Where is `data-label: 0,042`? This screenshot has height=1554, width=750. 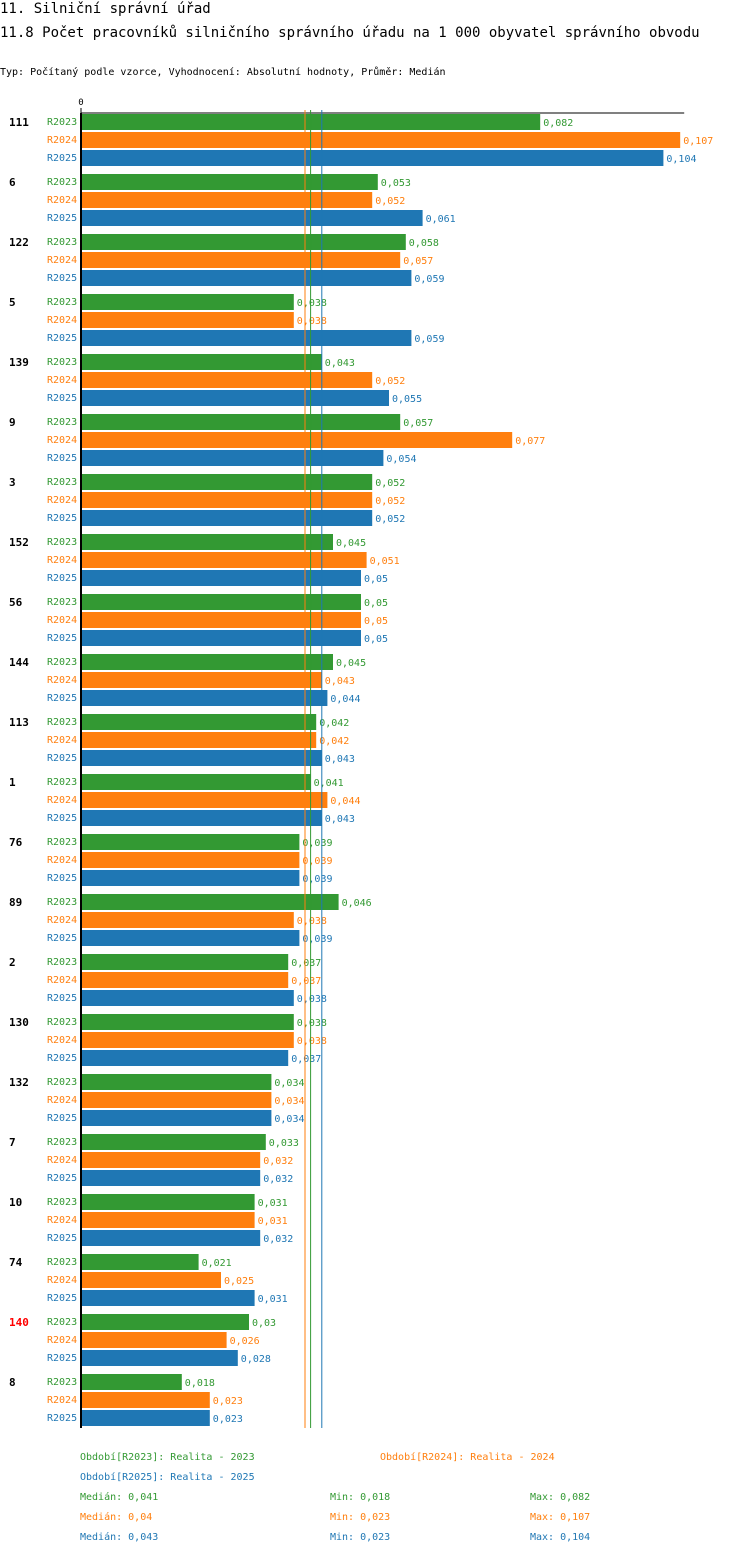
data-label: 0,042 is located at coordinates (334, 741).